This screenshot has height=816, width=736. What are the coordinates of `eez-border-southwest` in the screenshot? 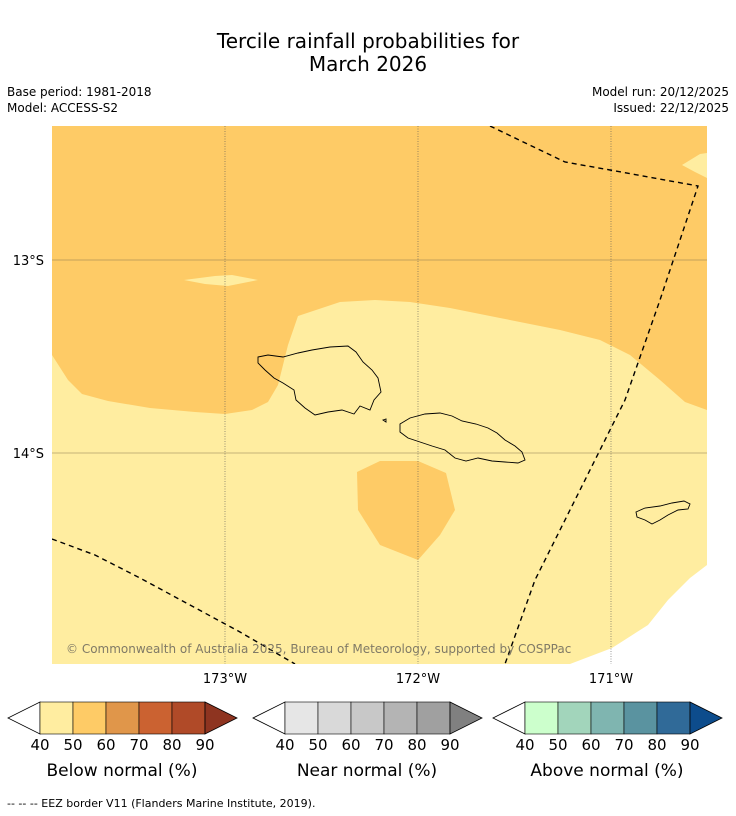 It's located at (174, 601).